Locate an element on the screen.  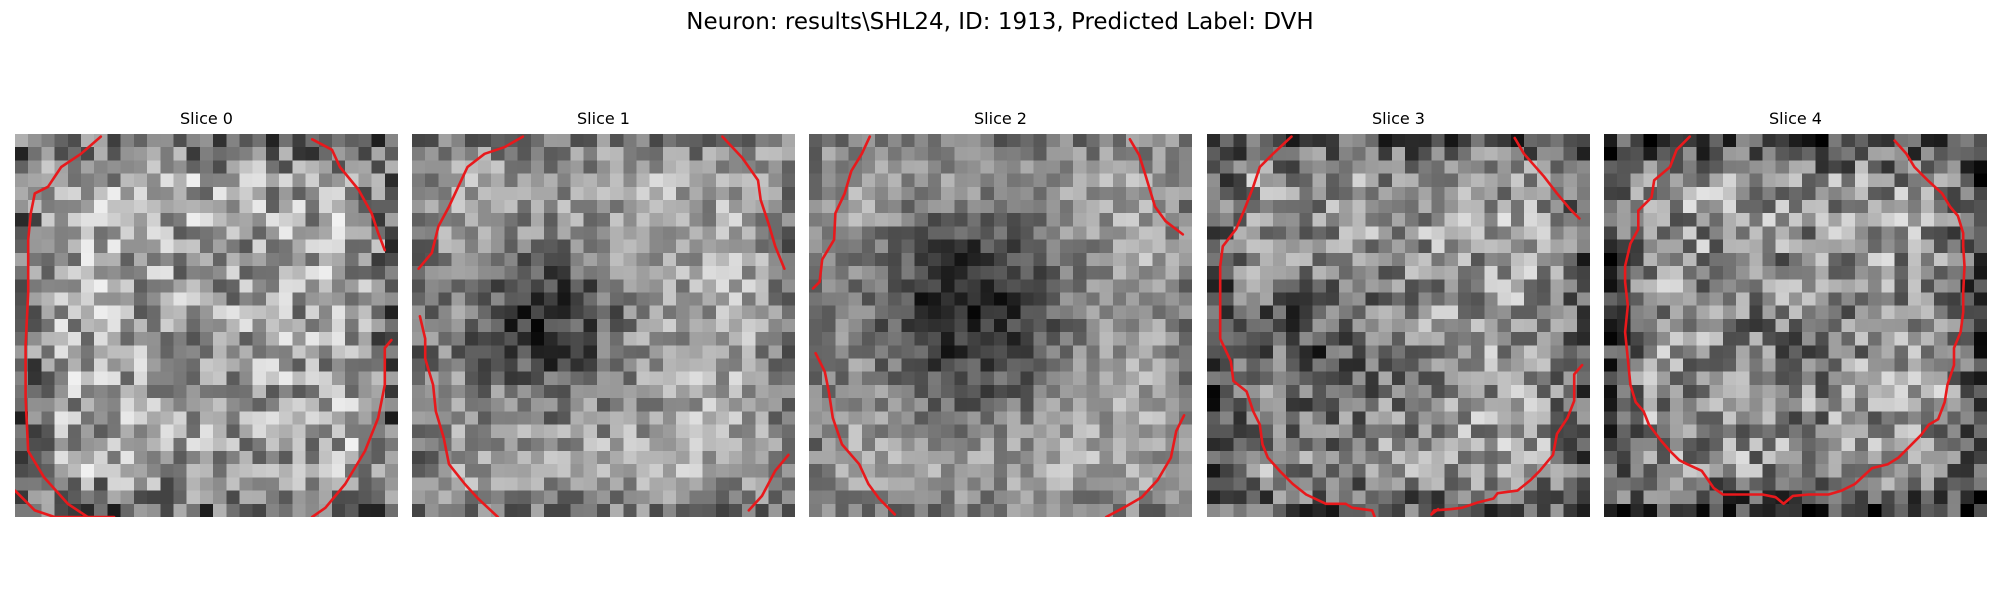
slice-panel-3: Slice 3 is located at coordinates (1398, 314).